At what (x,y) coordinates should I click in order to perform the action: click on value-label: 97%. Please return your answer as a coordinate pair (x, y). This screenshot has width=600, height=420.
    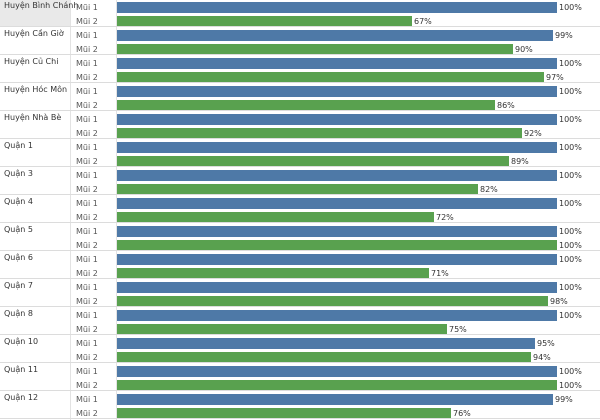
    Looking at the image, I should click on (555, 77).